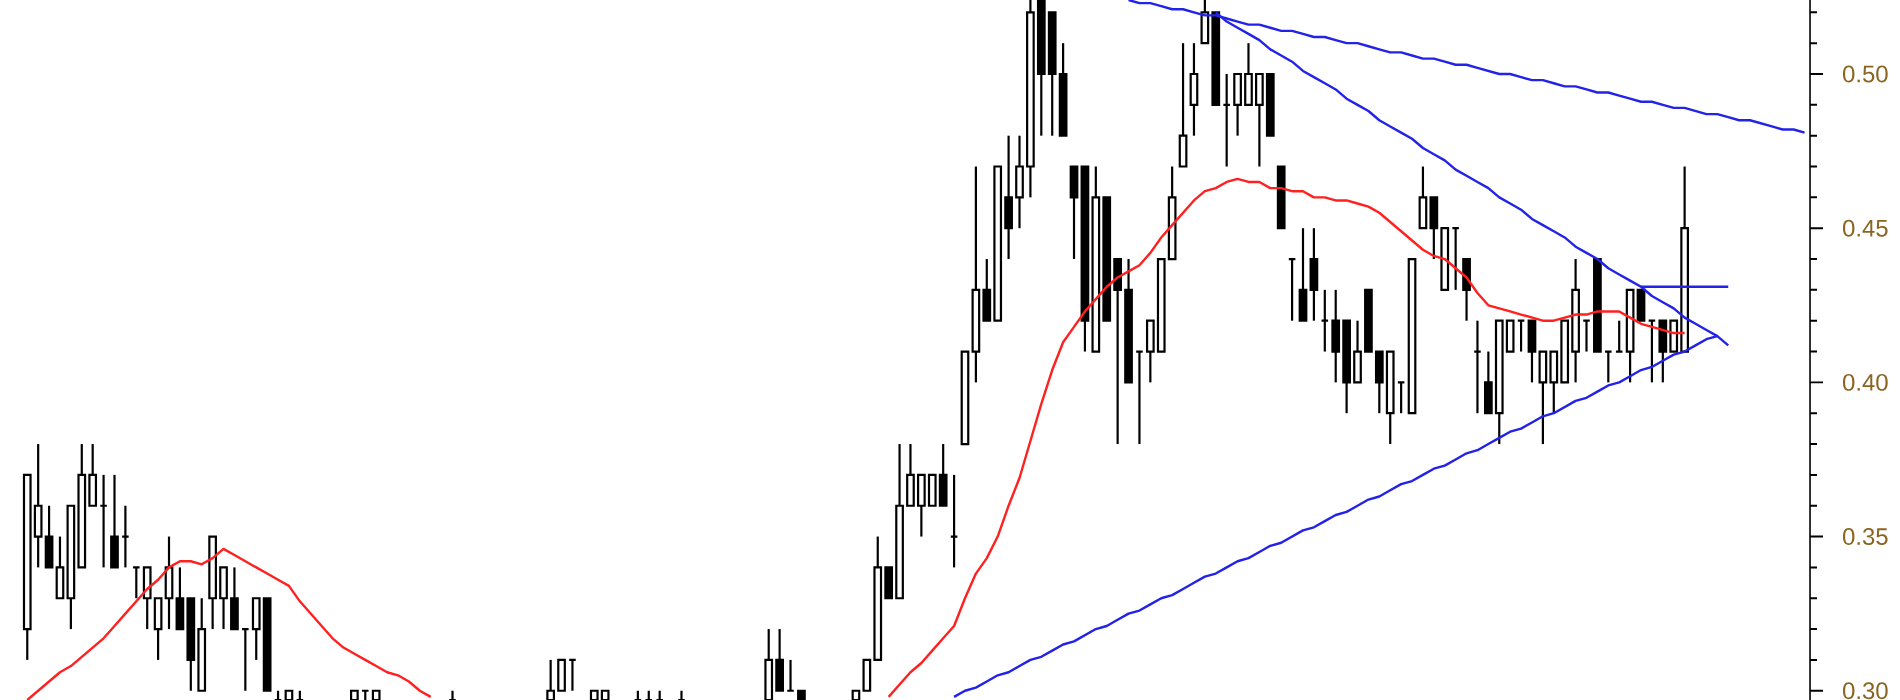  What do you see at coordinates (1865, 691) in the screenshot?
I see `y-tick-label: 0.30` at bounding box center [1865, 691].